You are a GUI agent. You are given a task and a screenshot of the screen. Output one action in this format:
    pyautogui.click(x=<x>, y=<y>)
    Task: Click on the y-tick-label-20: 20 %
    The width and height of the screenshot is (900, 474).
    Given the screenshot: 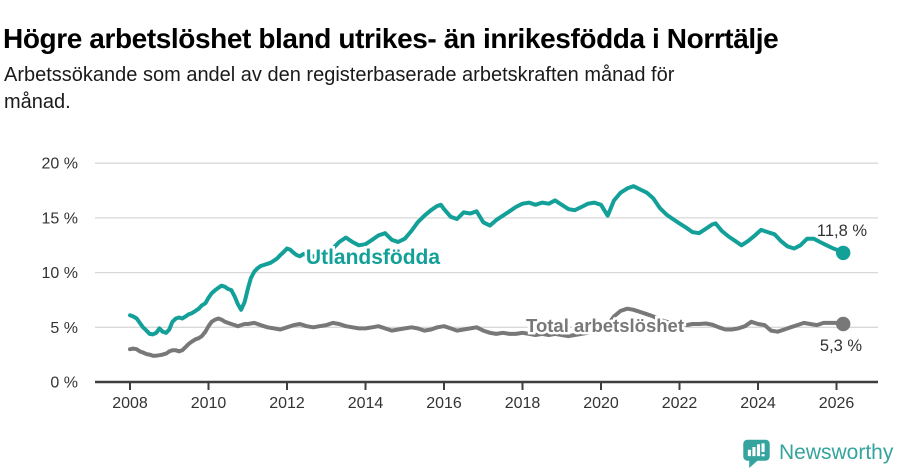 What is the action you would take?
    pyautogui.click(x=60, y=164)
    